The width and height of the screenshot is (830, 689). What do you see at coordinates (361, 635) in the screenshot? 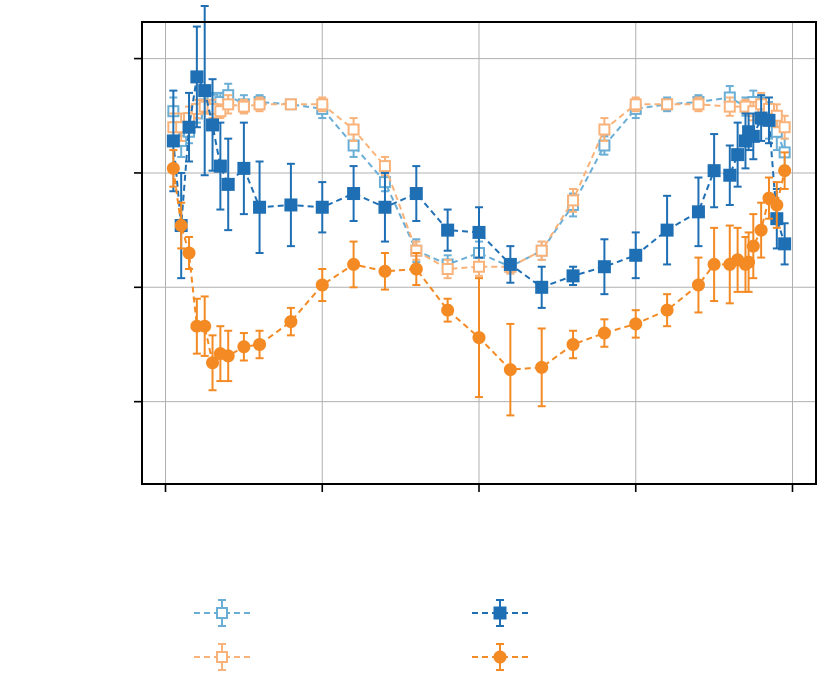
I see `legend` at bounding box center [361, 635].